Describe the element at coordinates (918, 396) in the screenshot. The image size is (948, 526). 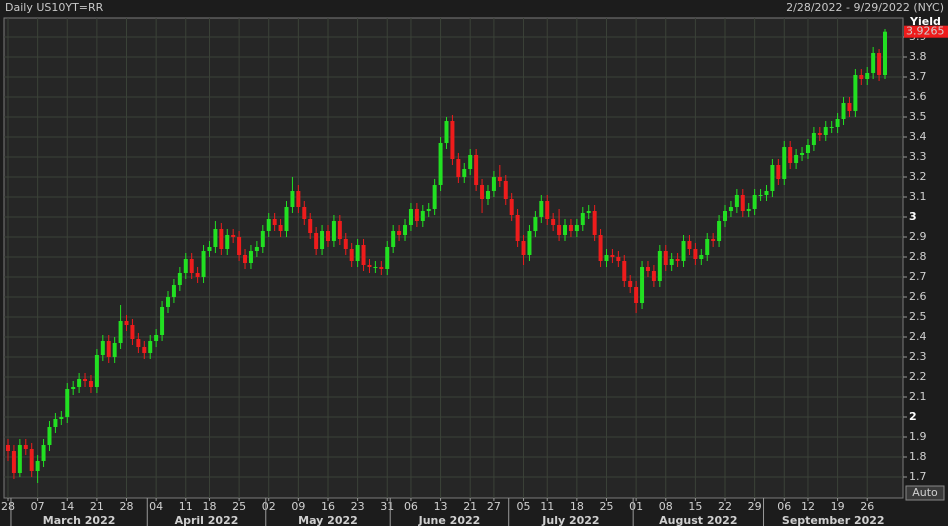
I see `y-tick-label: 2.1` at that location.